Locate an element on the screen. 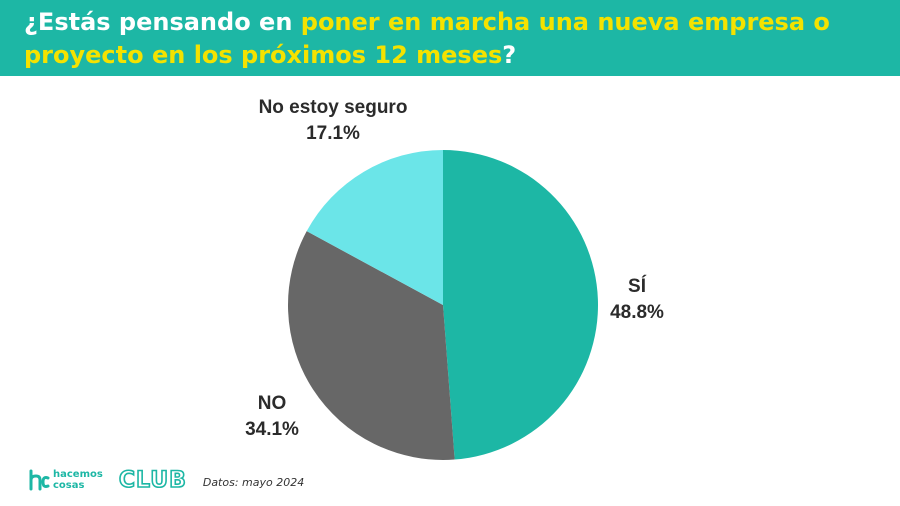 The width and height of the screenshot is (900, 506). logo-wordmark: hacemos cosas is located at coordinates (78, 480).